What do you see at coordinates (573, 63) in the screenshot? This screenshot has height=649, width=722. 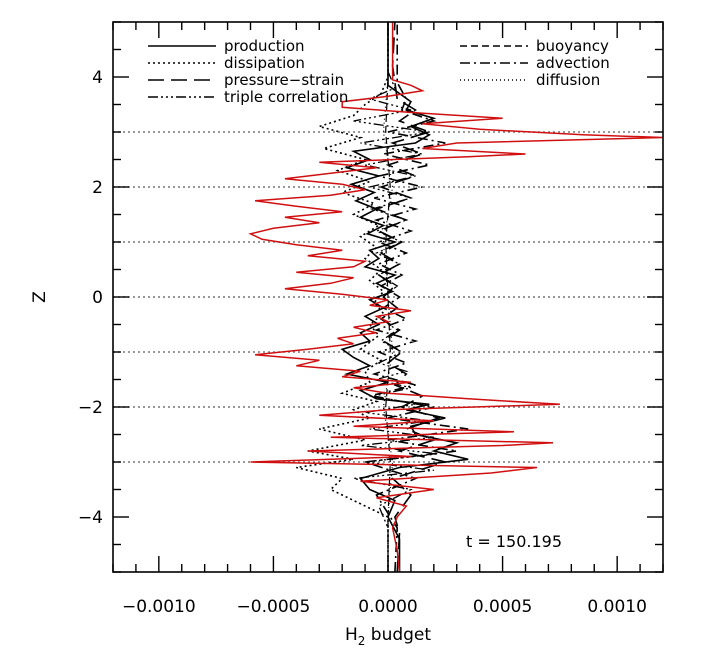 I see `legend-label: advection` at bounding box center [573, 63].